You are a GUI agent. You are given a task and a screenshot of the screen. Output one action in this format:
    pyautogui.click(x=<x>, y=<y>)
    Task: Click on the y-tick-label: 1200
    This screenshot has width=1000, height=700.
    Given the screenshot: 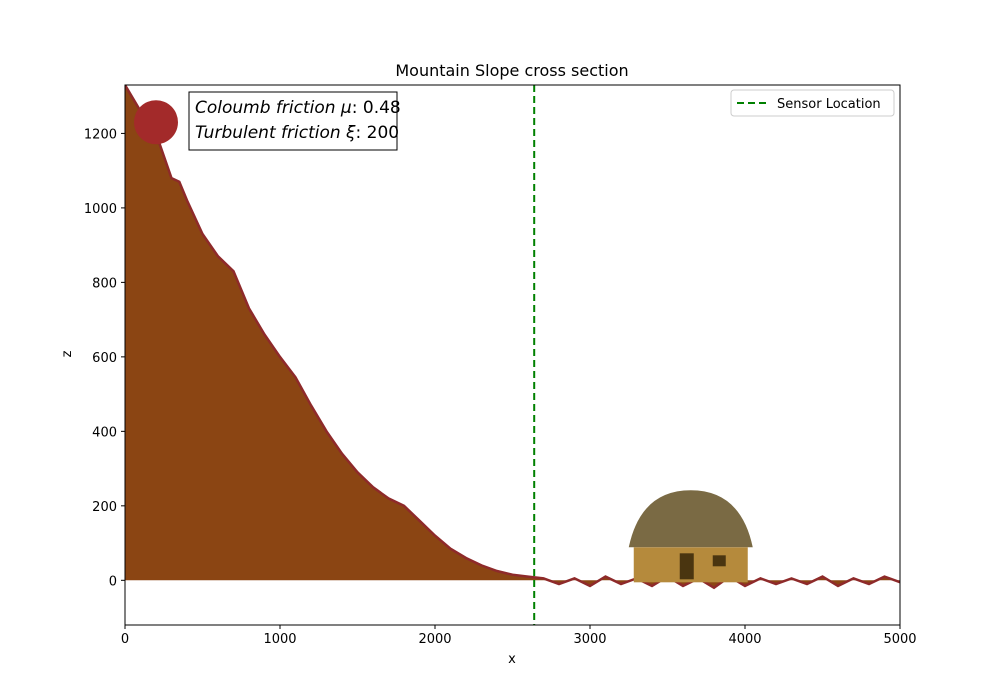 What is the action you would take?
    pyautogui.click(x=100, y=134)
    